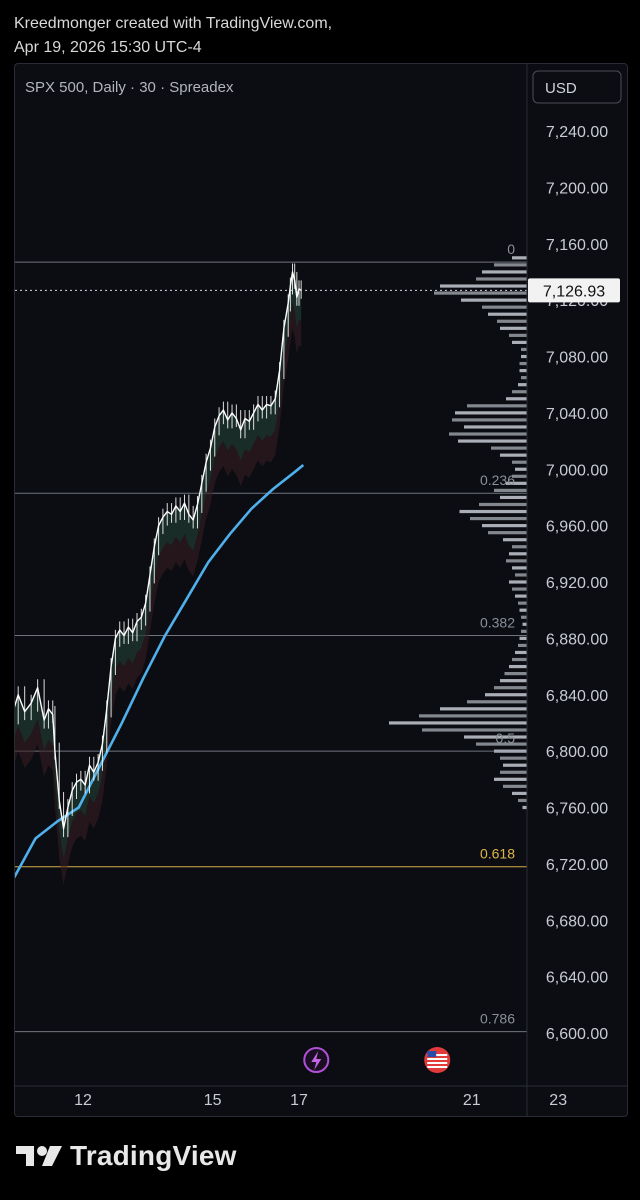 This screenshot has width=640, height=1200. I want to click on tradingview-logo: TradingView, so click(126, 1156).